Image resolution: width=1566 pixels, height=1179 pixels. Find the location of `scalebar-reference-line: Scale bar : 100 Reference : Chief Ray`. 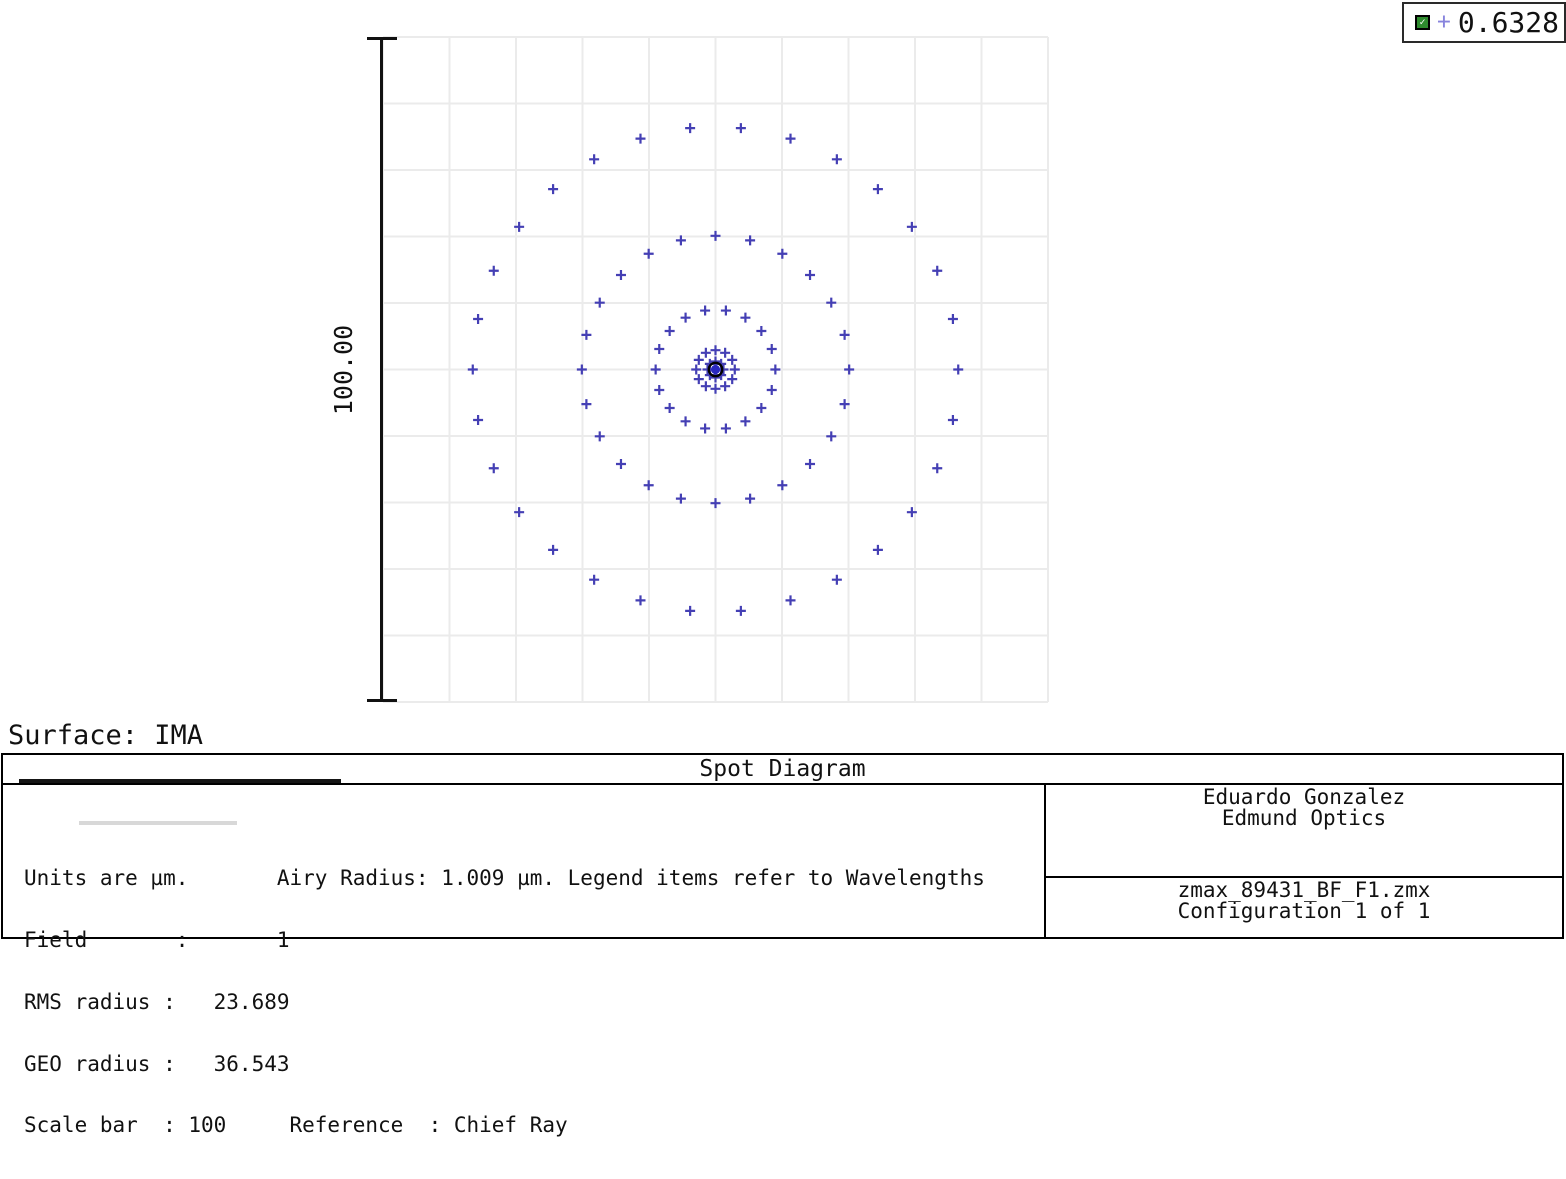

scalebar-reference-line: Scale bar : 100 Reference : Chief Ray is located at coordinates (296, 1125).